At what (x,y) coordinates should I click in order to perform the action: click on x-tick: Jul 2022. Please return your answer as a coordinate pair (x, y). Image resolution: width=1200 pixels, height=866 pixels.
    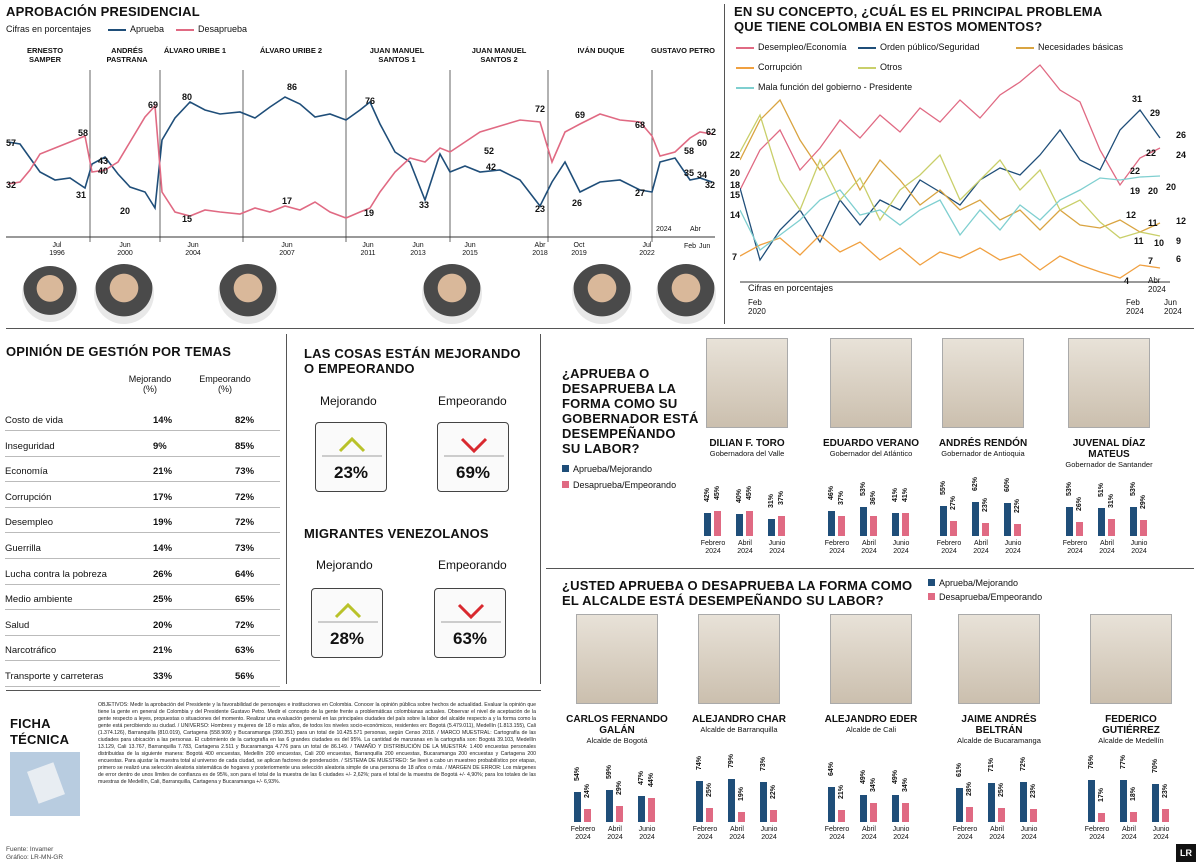
    Looking at the image, I should click on (647, 249).